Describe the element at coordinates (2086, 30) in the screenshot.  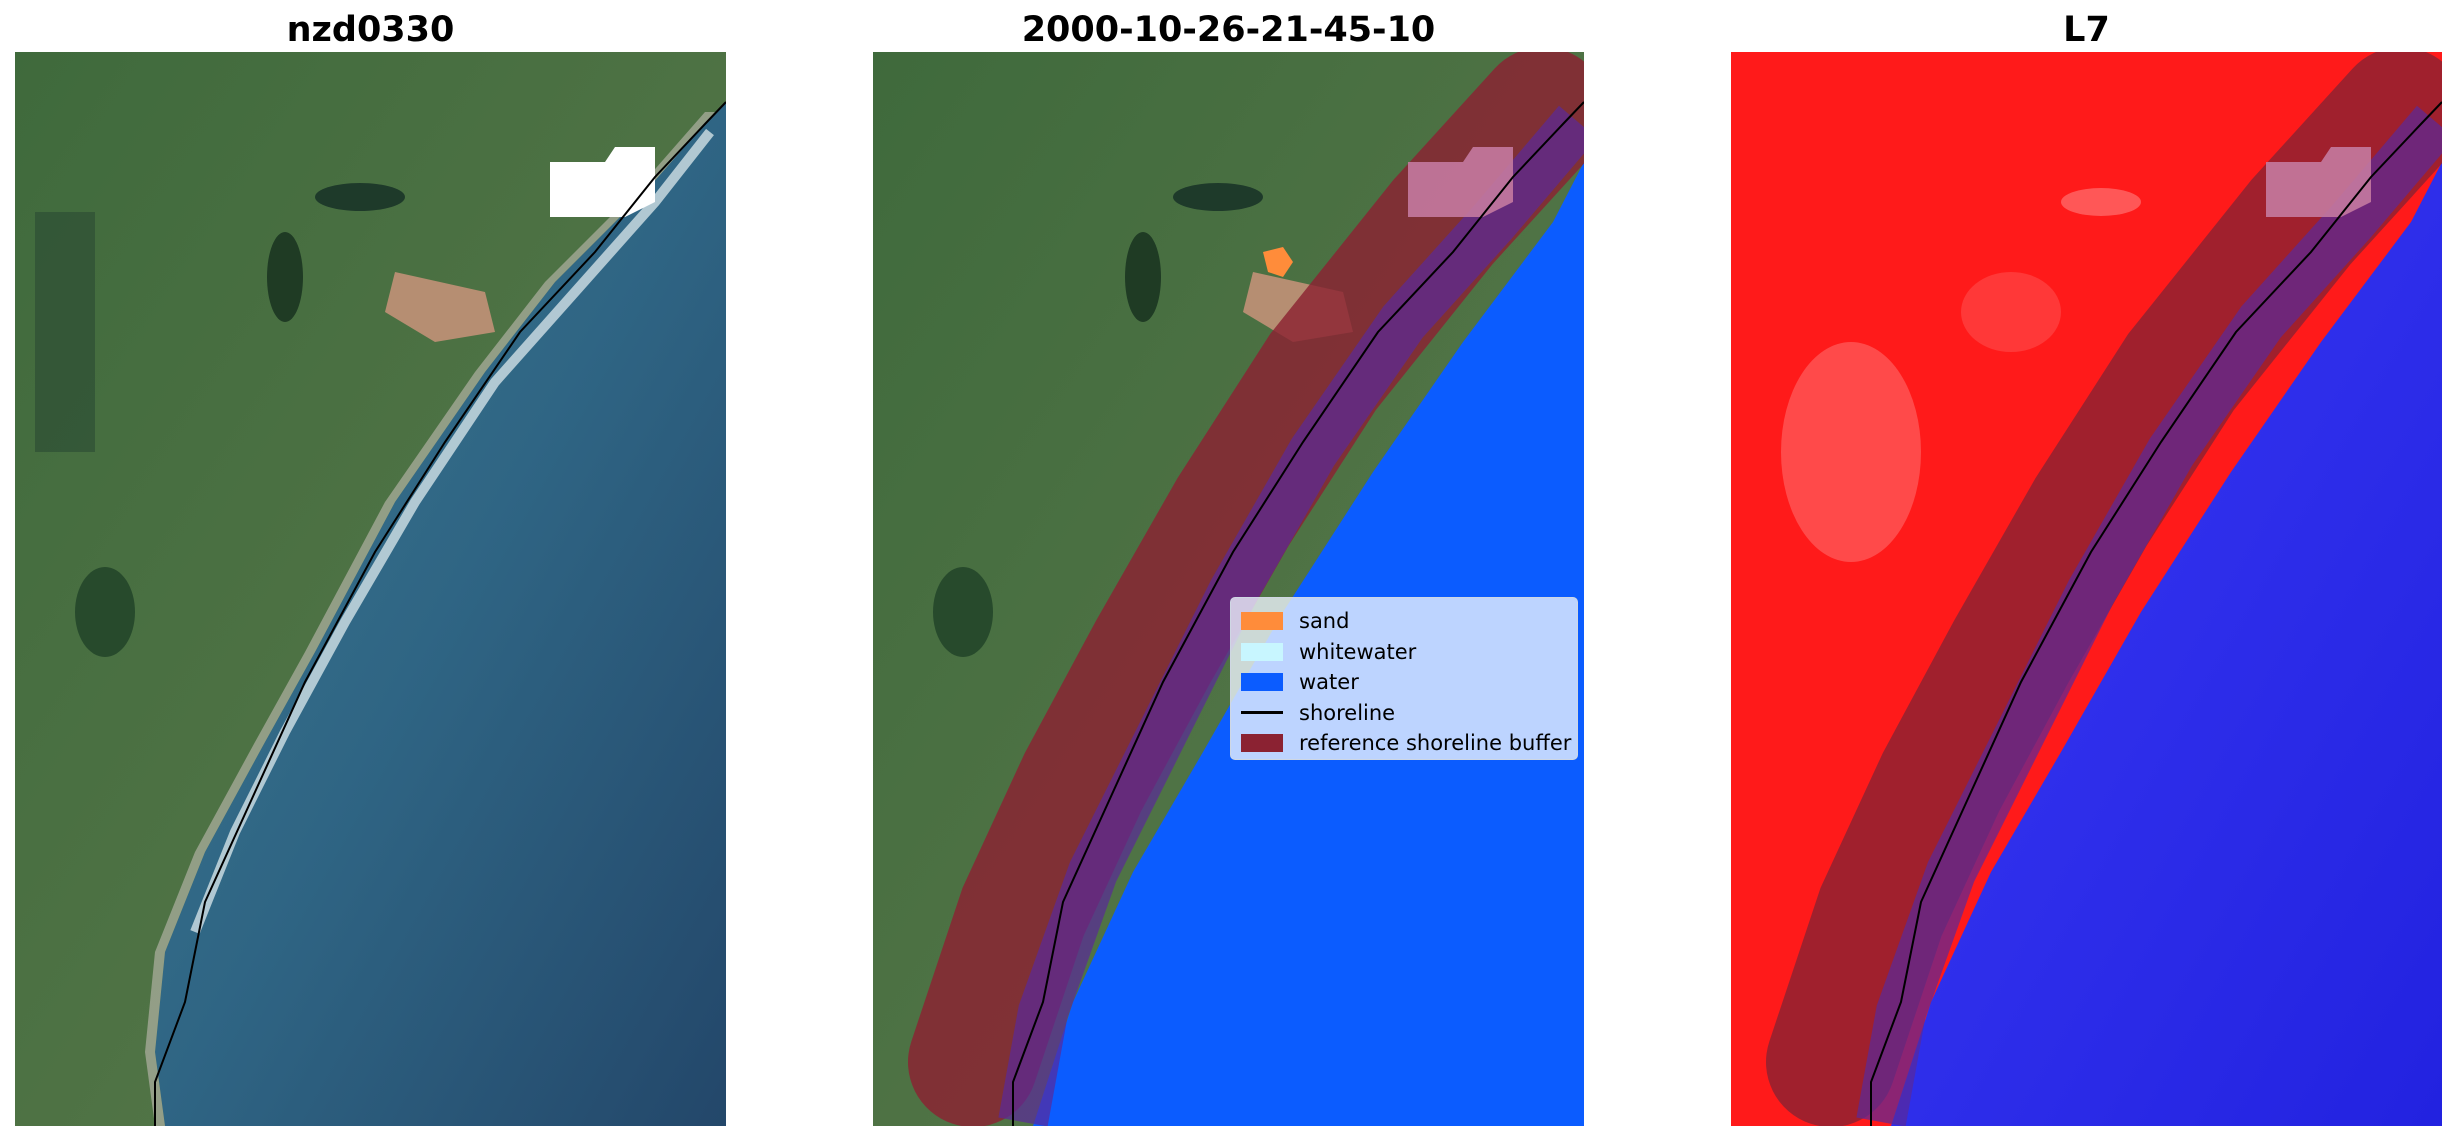
I see `panel-title-index: L7` at that location.